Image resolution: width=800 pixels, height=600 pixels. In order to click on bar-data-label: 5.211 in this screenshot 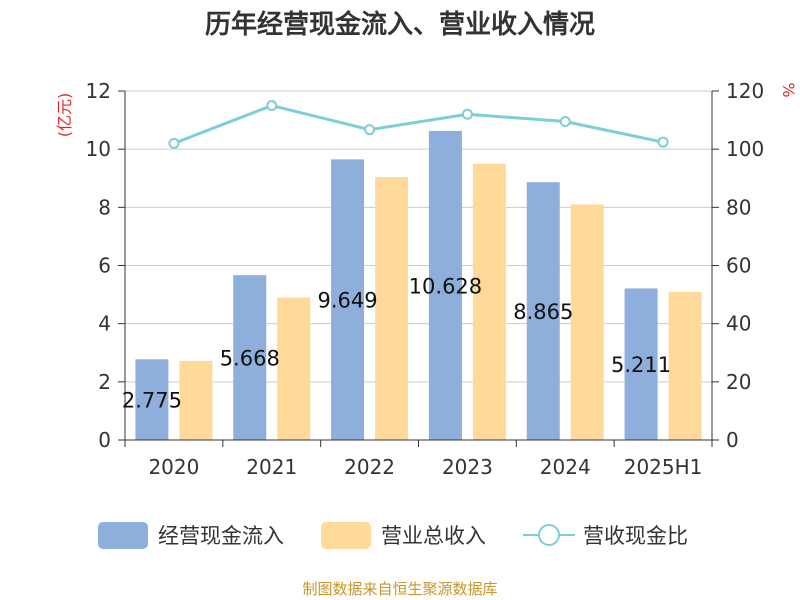, I will do `click(641, 365)`.